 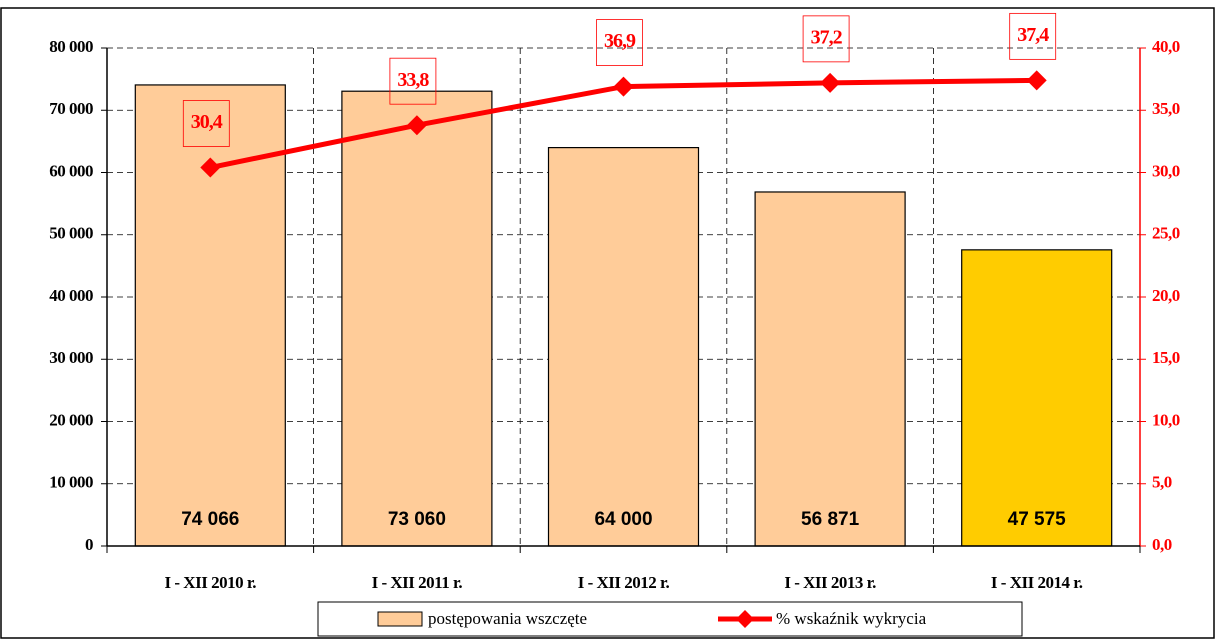 What do you see at coordinates (1037, 519) in the screenshot?
I see `bar-value-label: 47 575` at bounding box center [1037, 519].